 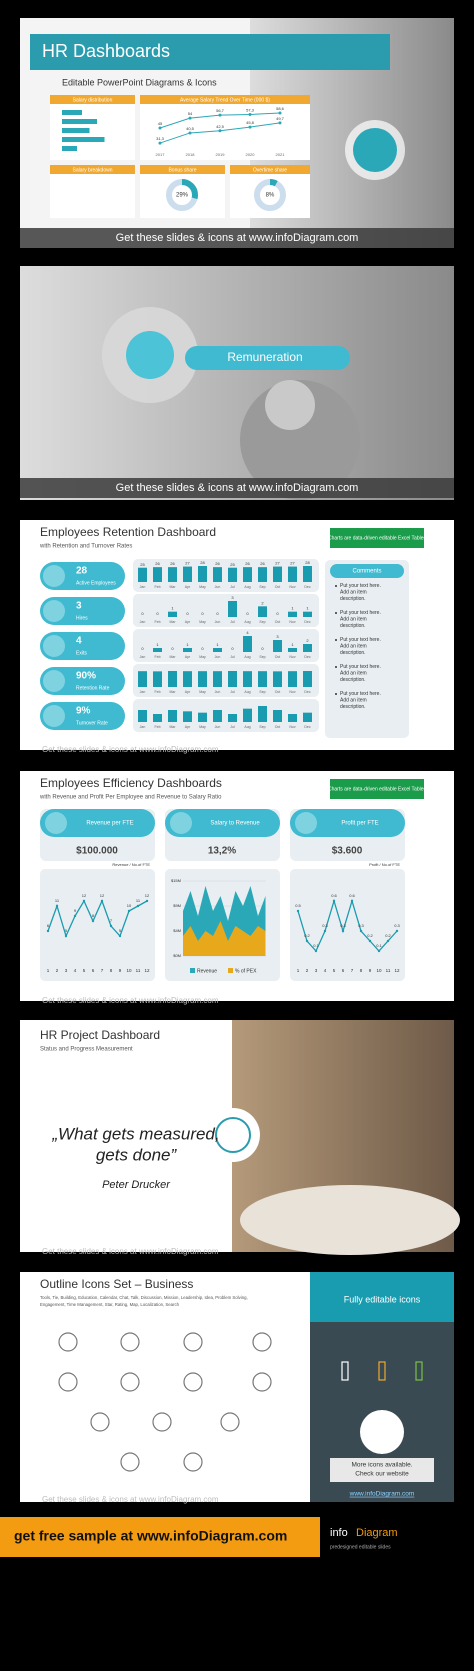 What do you see at coordinates (382, 1371) in the screenshot?
I see `tie-icon` at bounding box center [382, 1371].